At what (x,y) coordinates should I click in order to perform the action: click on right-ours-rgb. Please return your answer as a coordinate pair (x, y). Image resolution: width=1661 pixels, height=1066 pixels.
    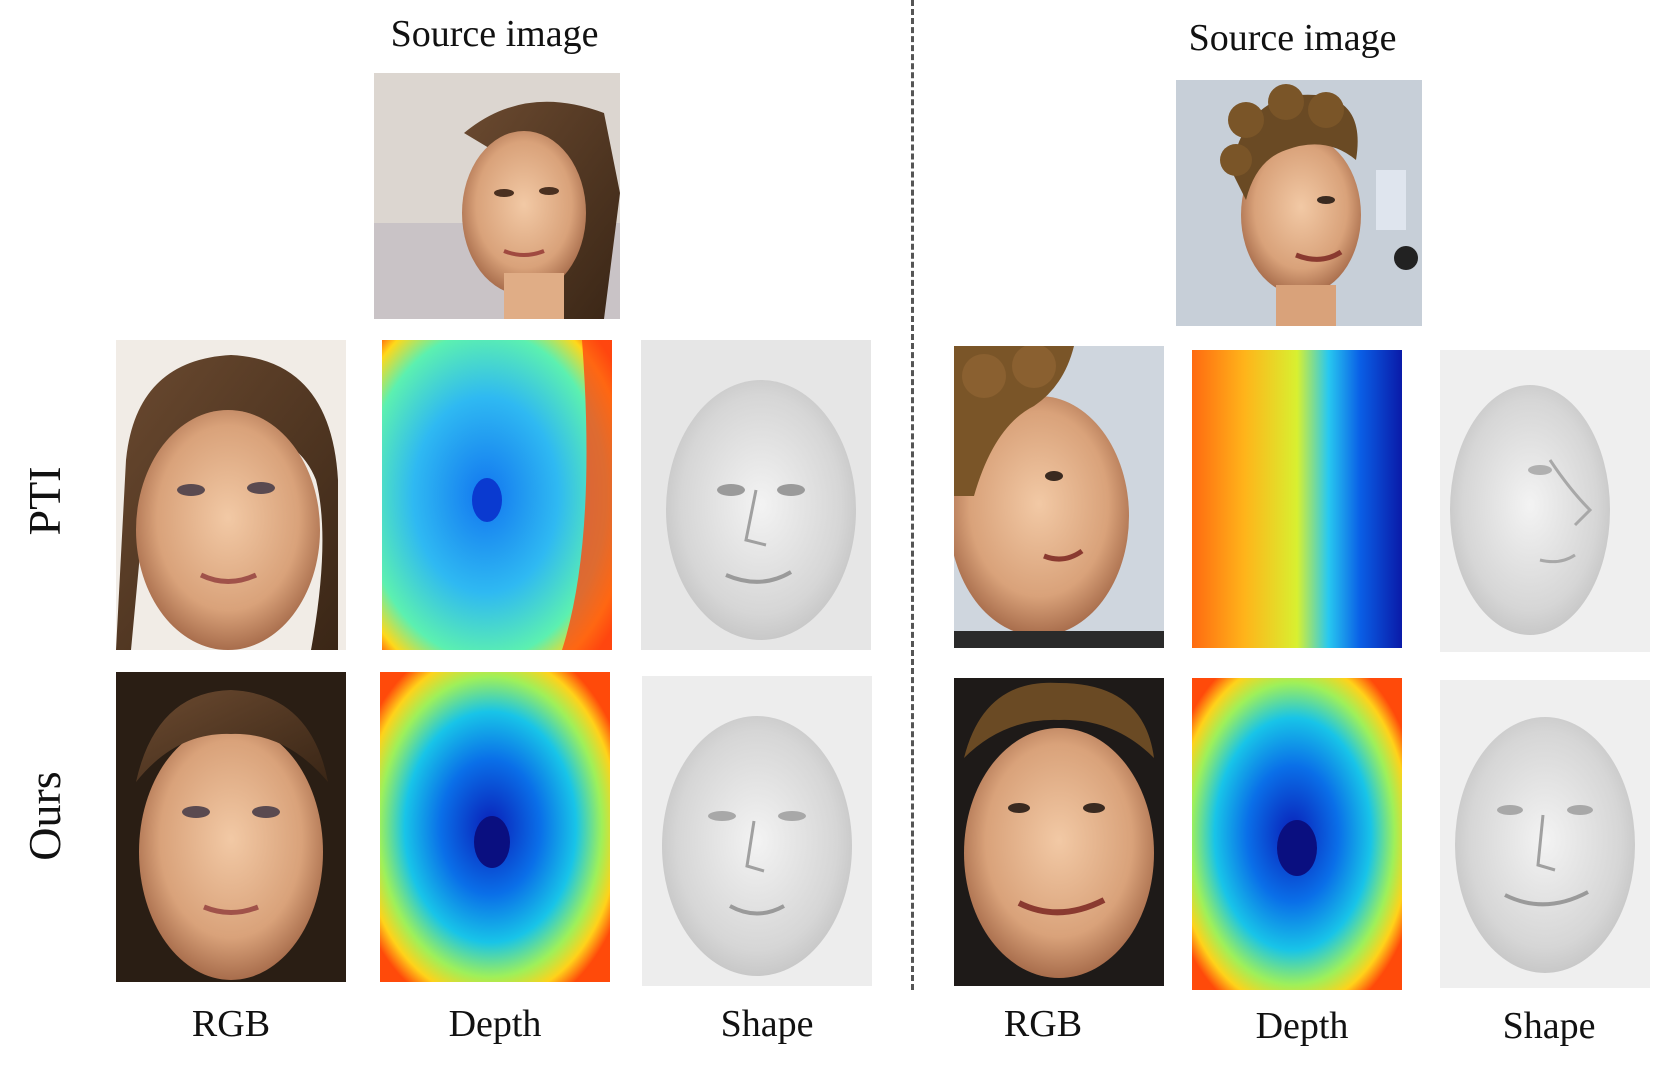
    Looking at the image, I should click on (1059, 832).